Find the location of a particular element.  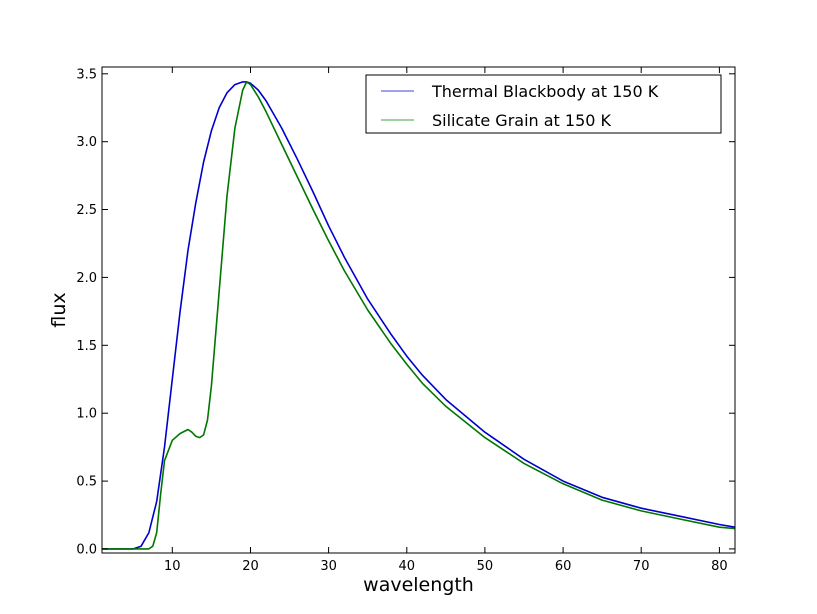

y-tick-label: 1.0 is located at coordinates (86, 414).